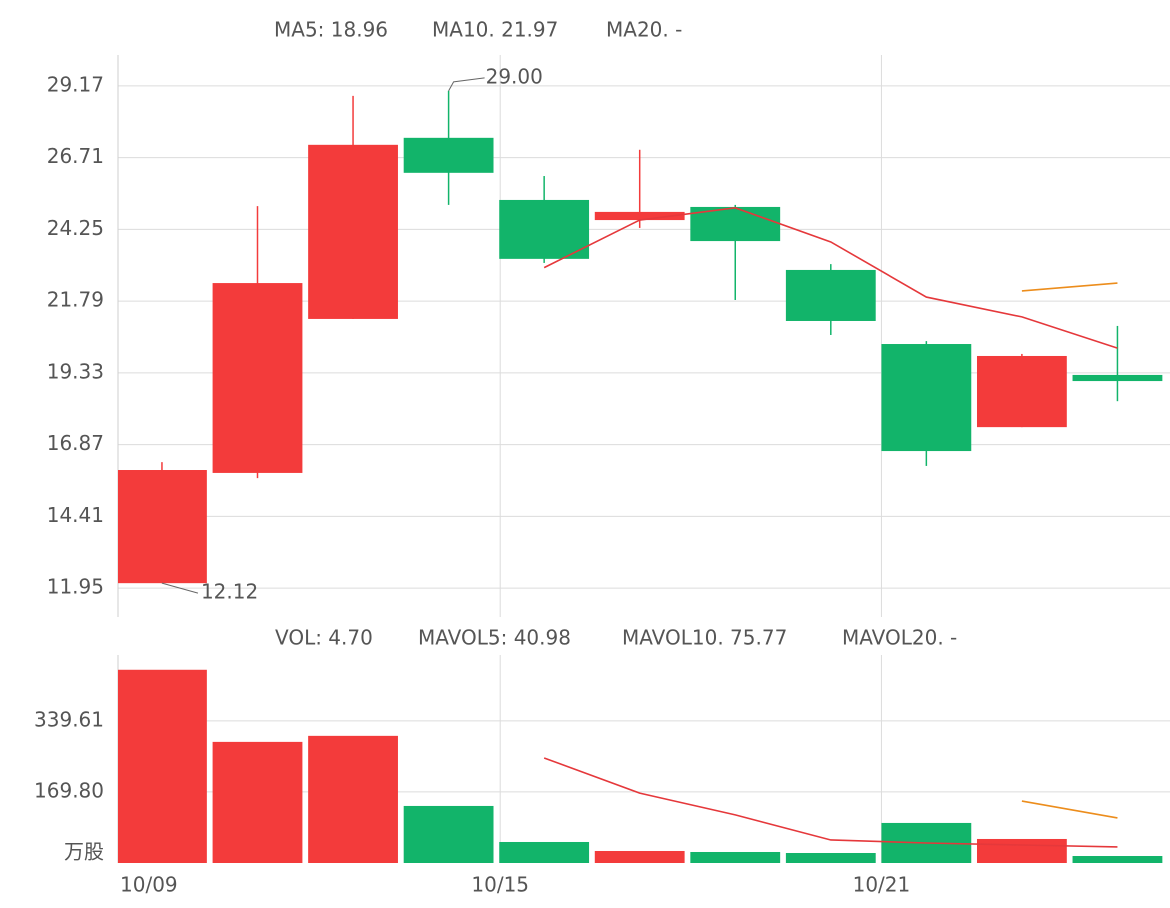 Image resolution: width=1170 pixels, height=908 pixels. Describe the element at coordinates (75, 300) in the screenshot. I see `y-tick-label: 21.79` at that location.